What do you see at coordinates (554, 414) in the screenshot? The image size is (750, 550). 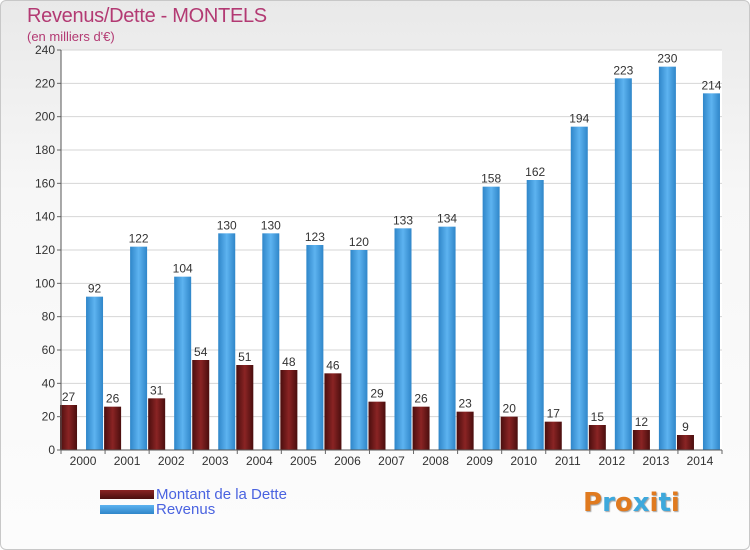 I see `data-label-debt: 17` at bounding box center [554, 414].